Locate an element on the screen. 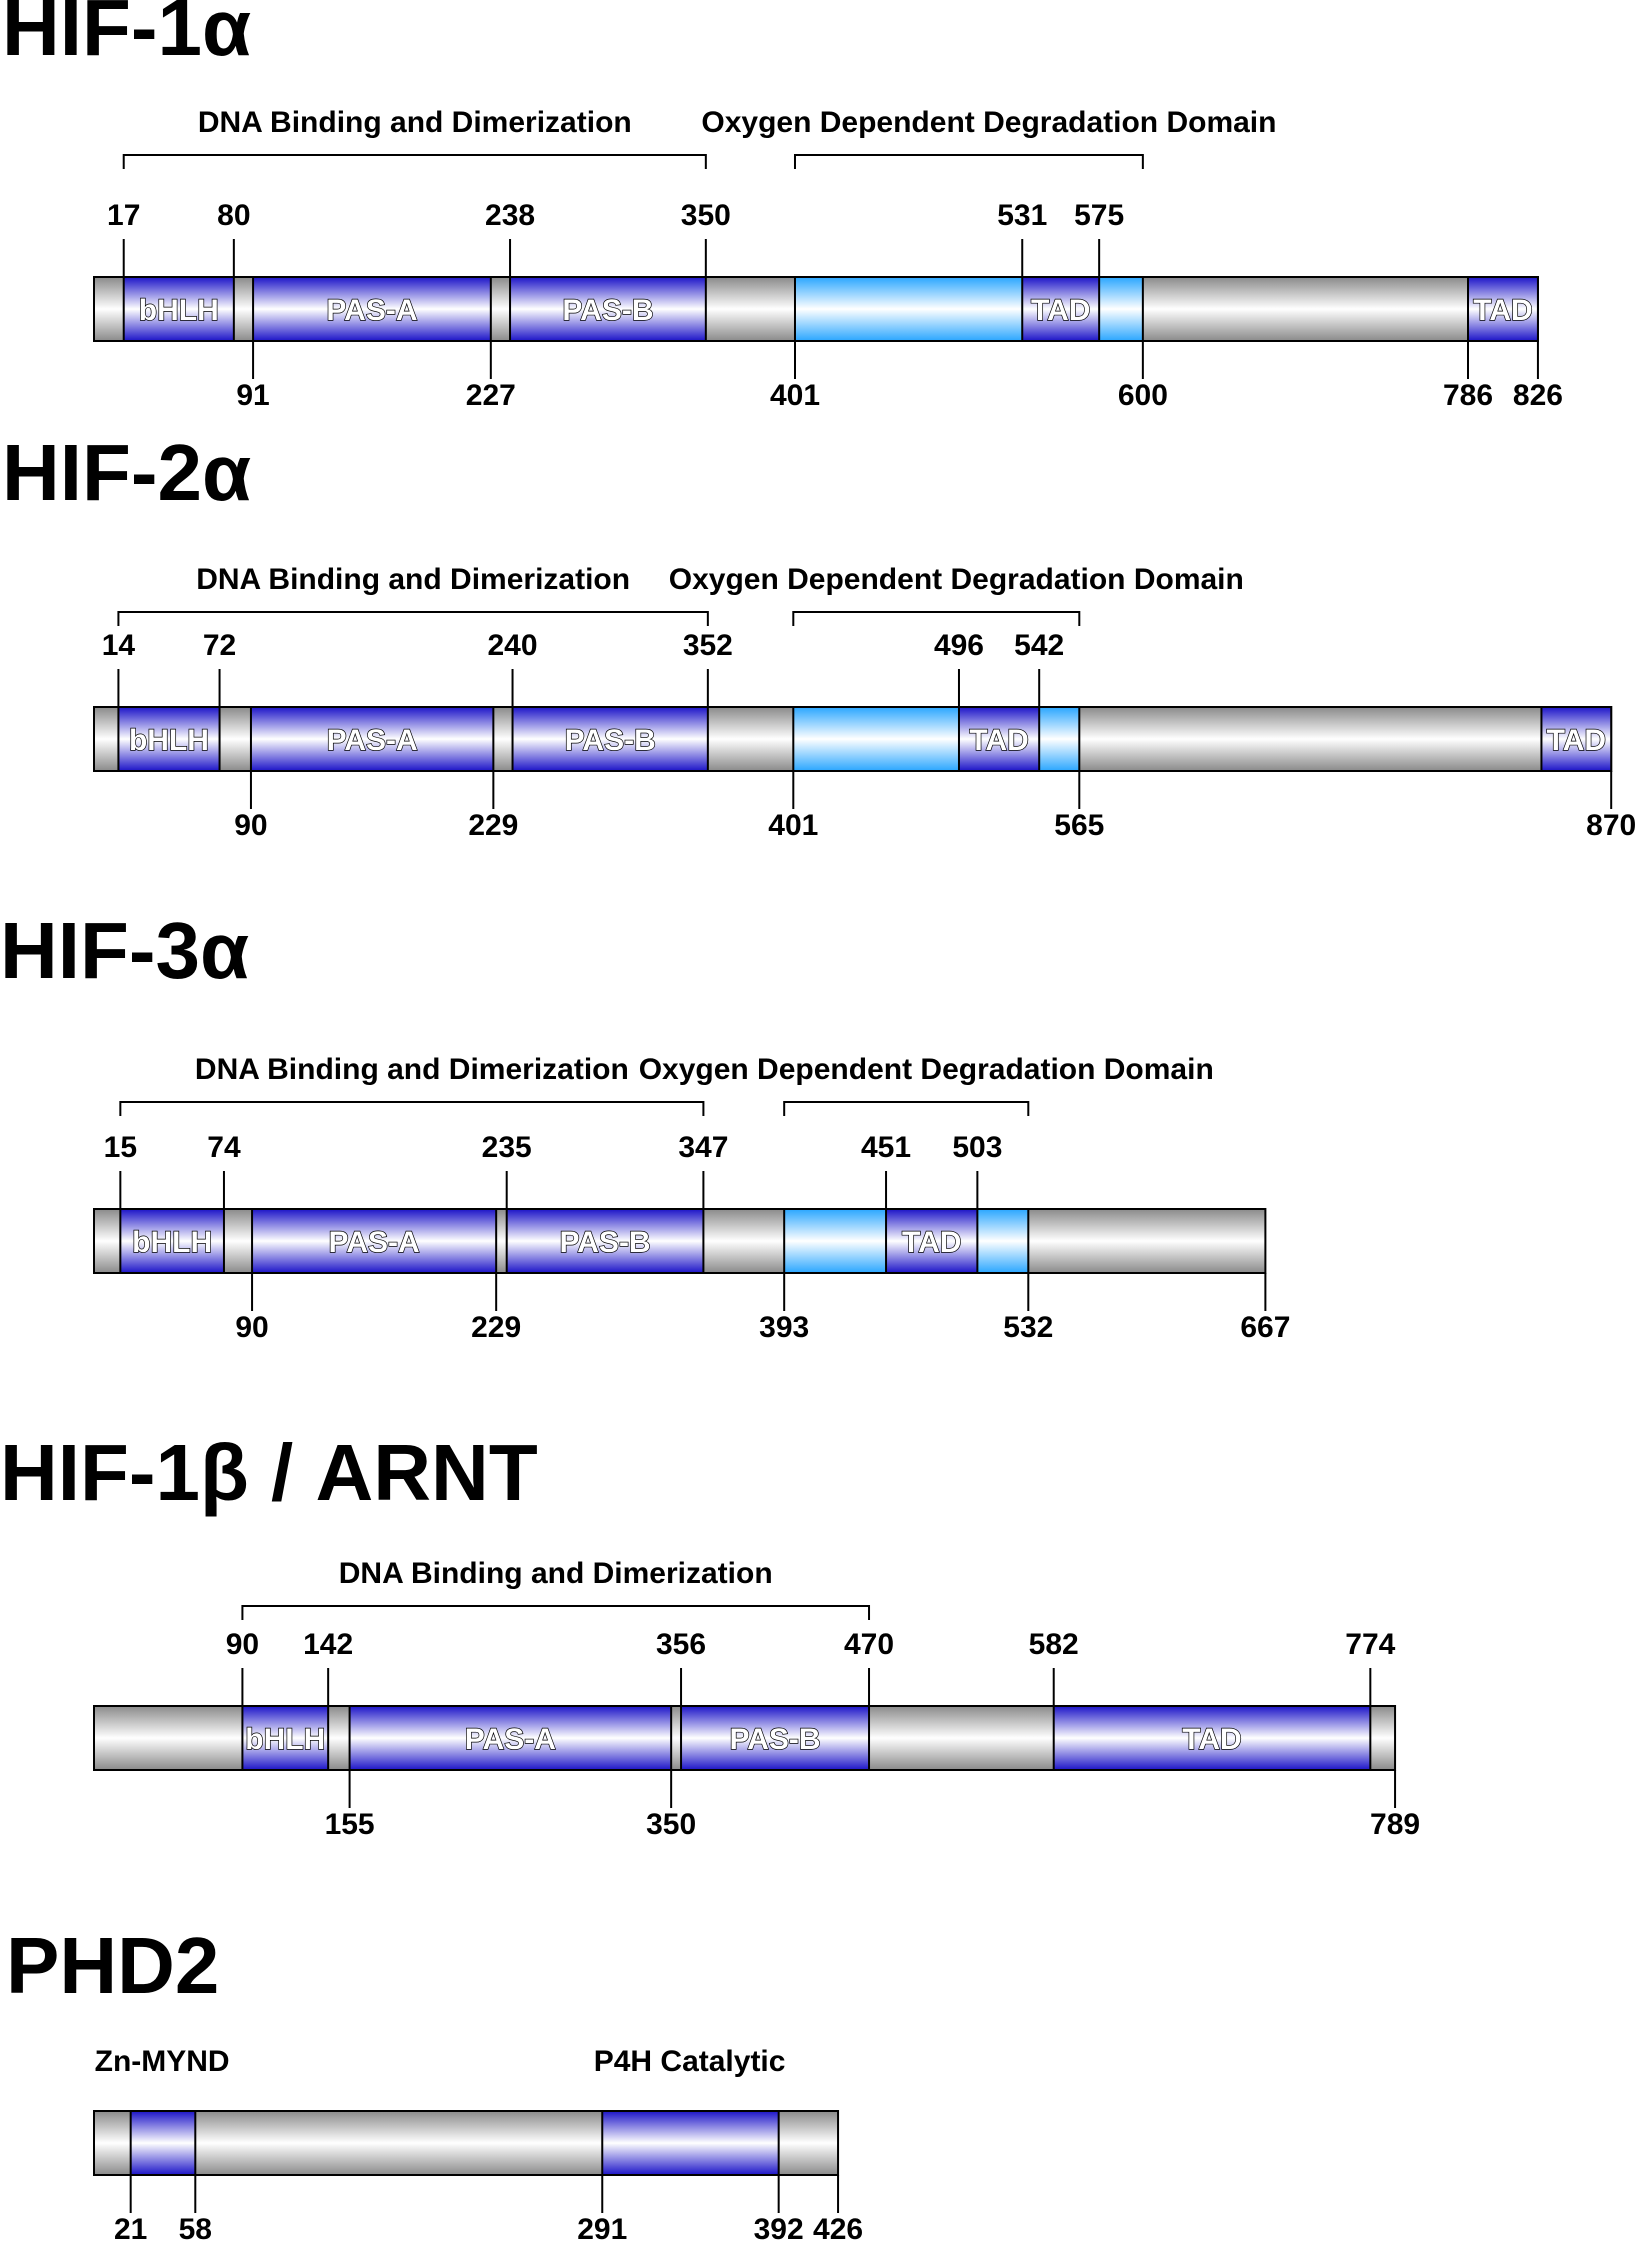  position-label: 15 is located at coordinates (120, 1147).